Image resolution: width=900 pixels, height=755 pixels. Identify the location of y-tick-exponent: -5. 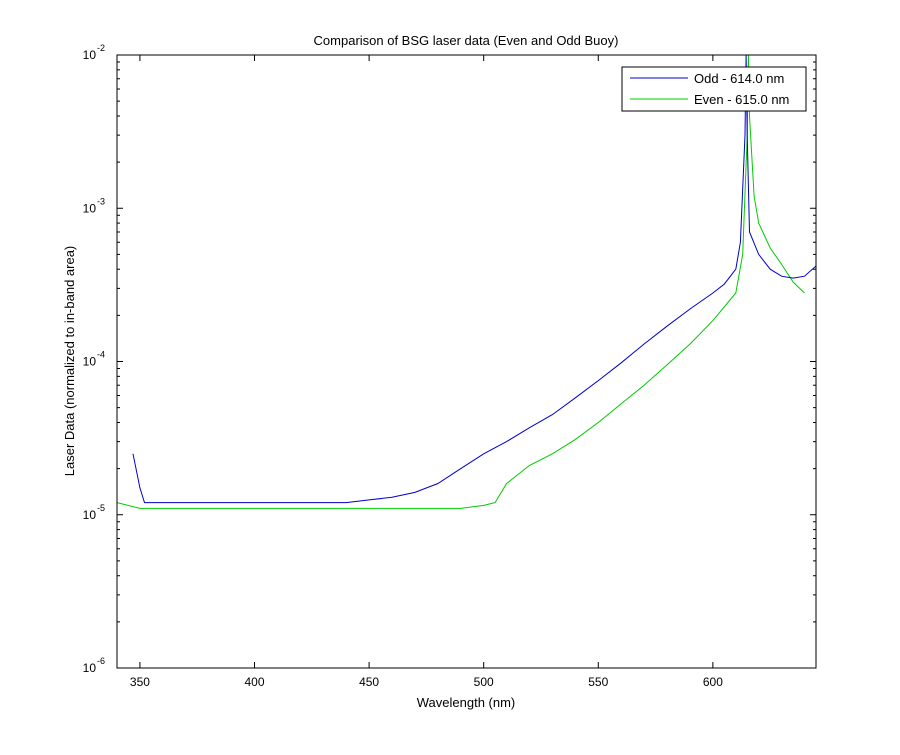
(101, 508).